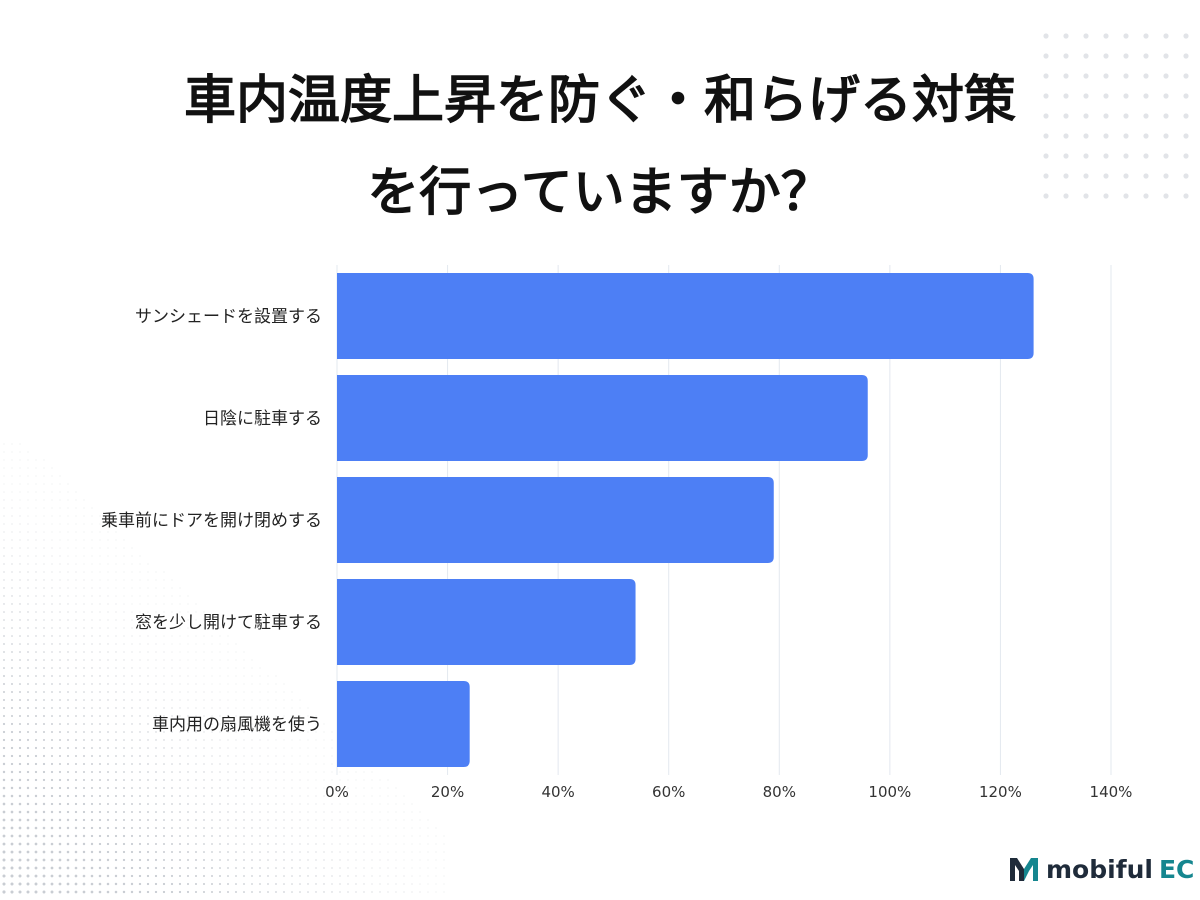  What do you see at coordinates (600, 193) in the screenshot?
I see `chart-title-line-2: を行っていますか？` at bounding box center [600, 193].